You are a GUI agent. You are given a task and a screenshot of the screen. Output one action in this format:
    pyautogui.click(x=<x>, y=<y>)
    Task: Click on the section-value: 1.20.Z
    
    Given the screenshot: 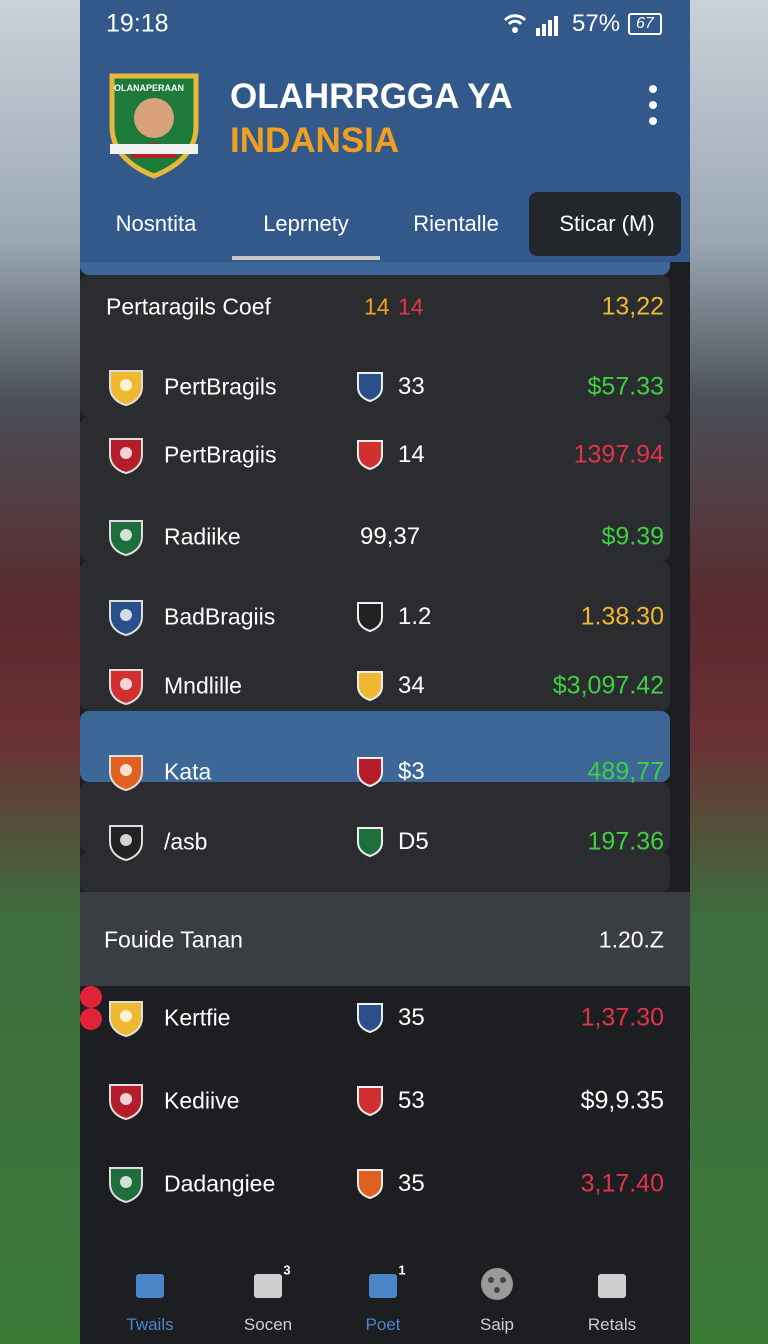 What is the action you would take?
    pyautogui.click(x=631, y=939)
    